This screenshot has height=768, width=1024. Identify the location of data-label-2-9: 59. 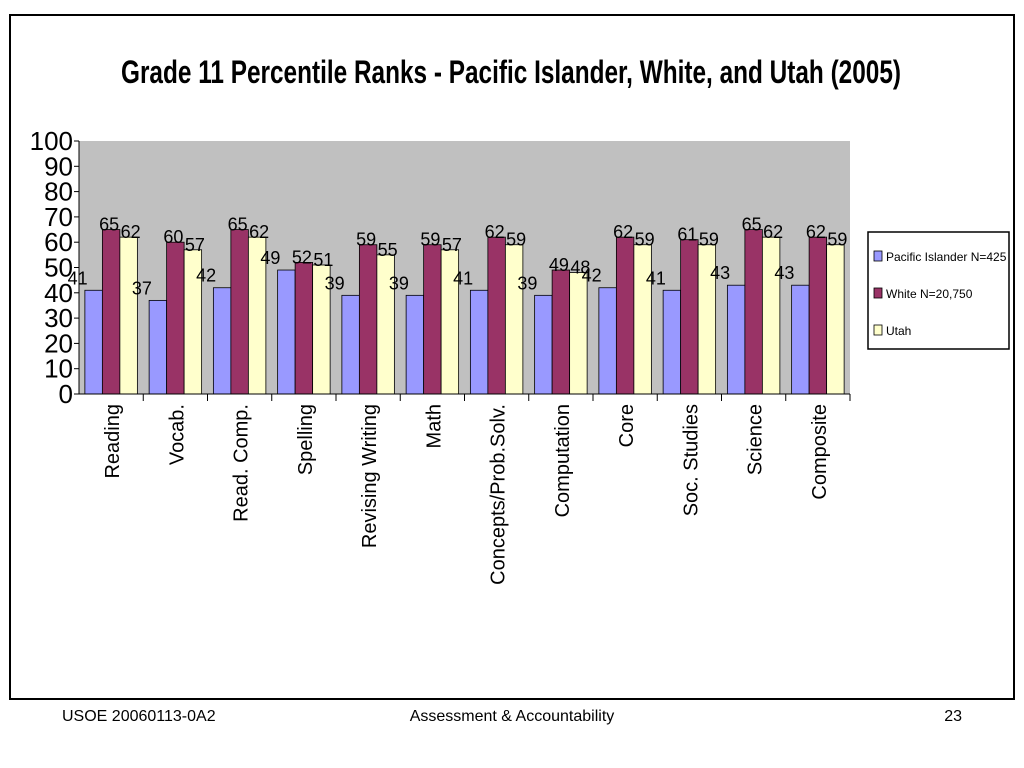
(709, 240).